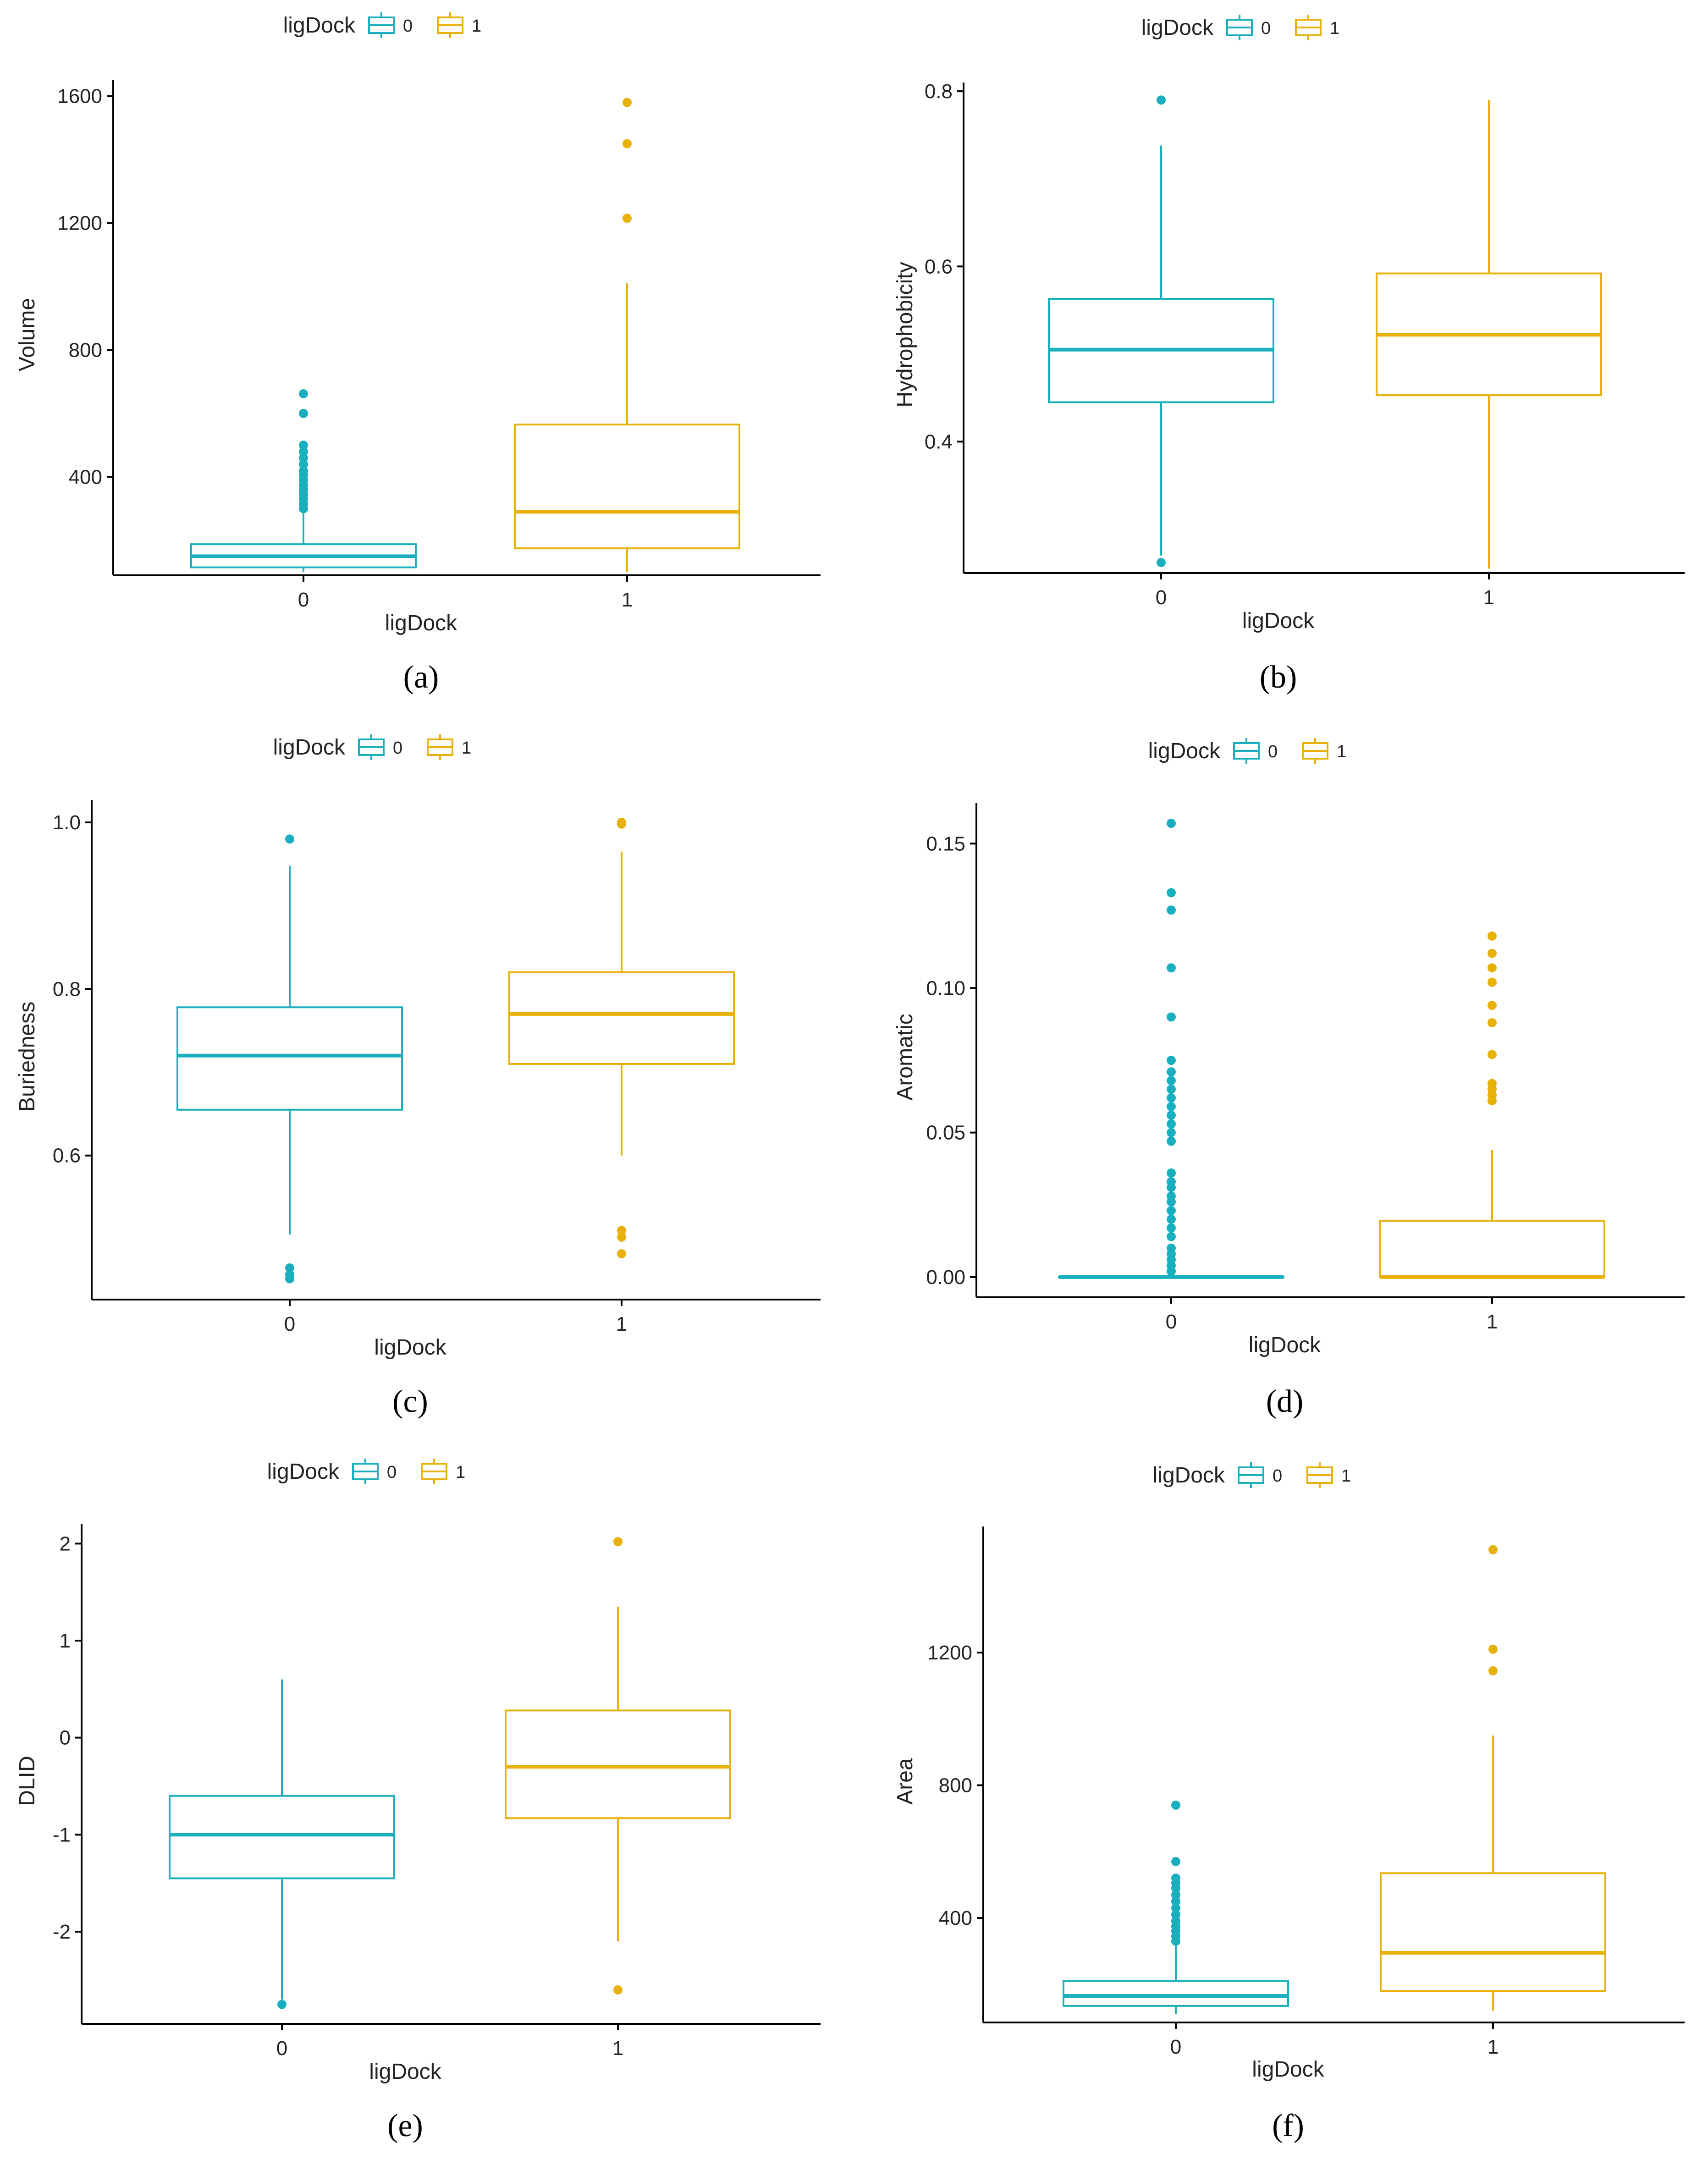 The image size is (1708, 2171). I want to click on y-tick-label: 0.8, so click(939, 92).